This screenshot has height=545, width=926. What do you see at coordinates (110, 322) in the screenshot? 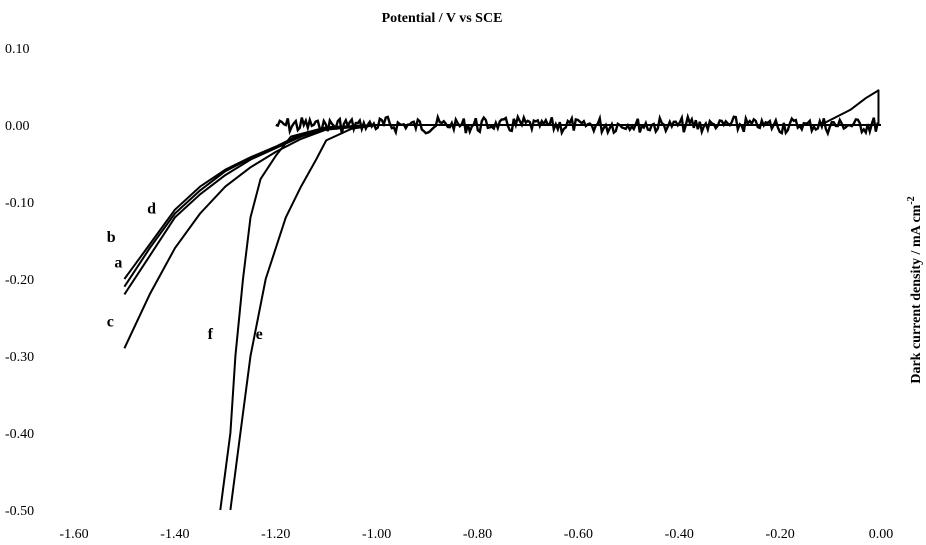
I see `curve-label-c: c` at bounding box center [110, 322].